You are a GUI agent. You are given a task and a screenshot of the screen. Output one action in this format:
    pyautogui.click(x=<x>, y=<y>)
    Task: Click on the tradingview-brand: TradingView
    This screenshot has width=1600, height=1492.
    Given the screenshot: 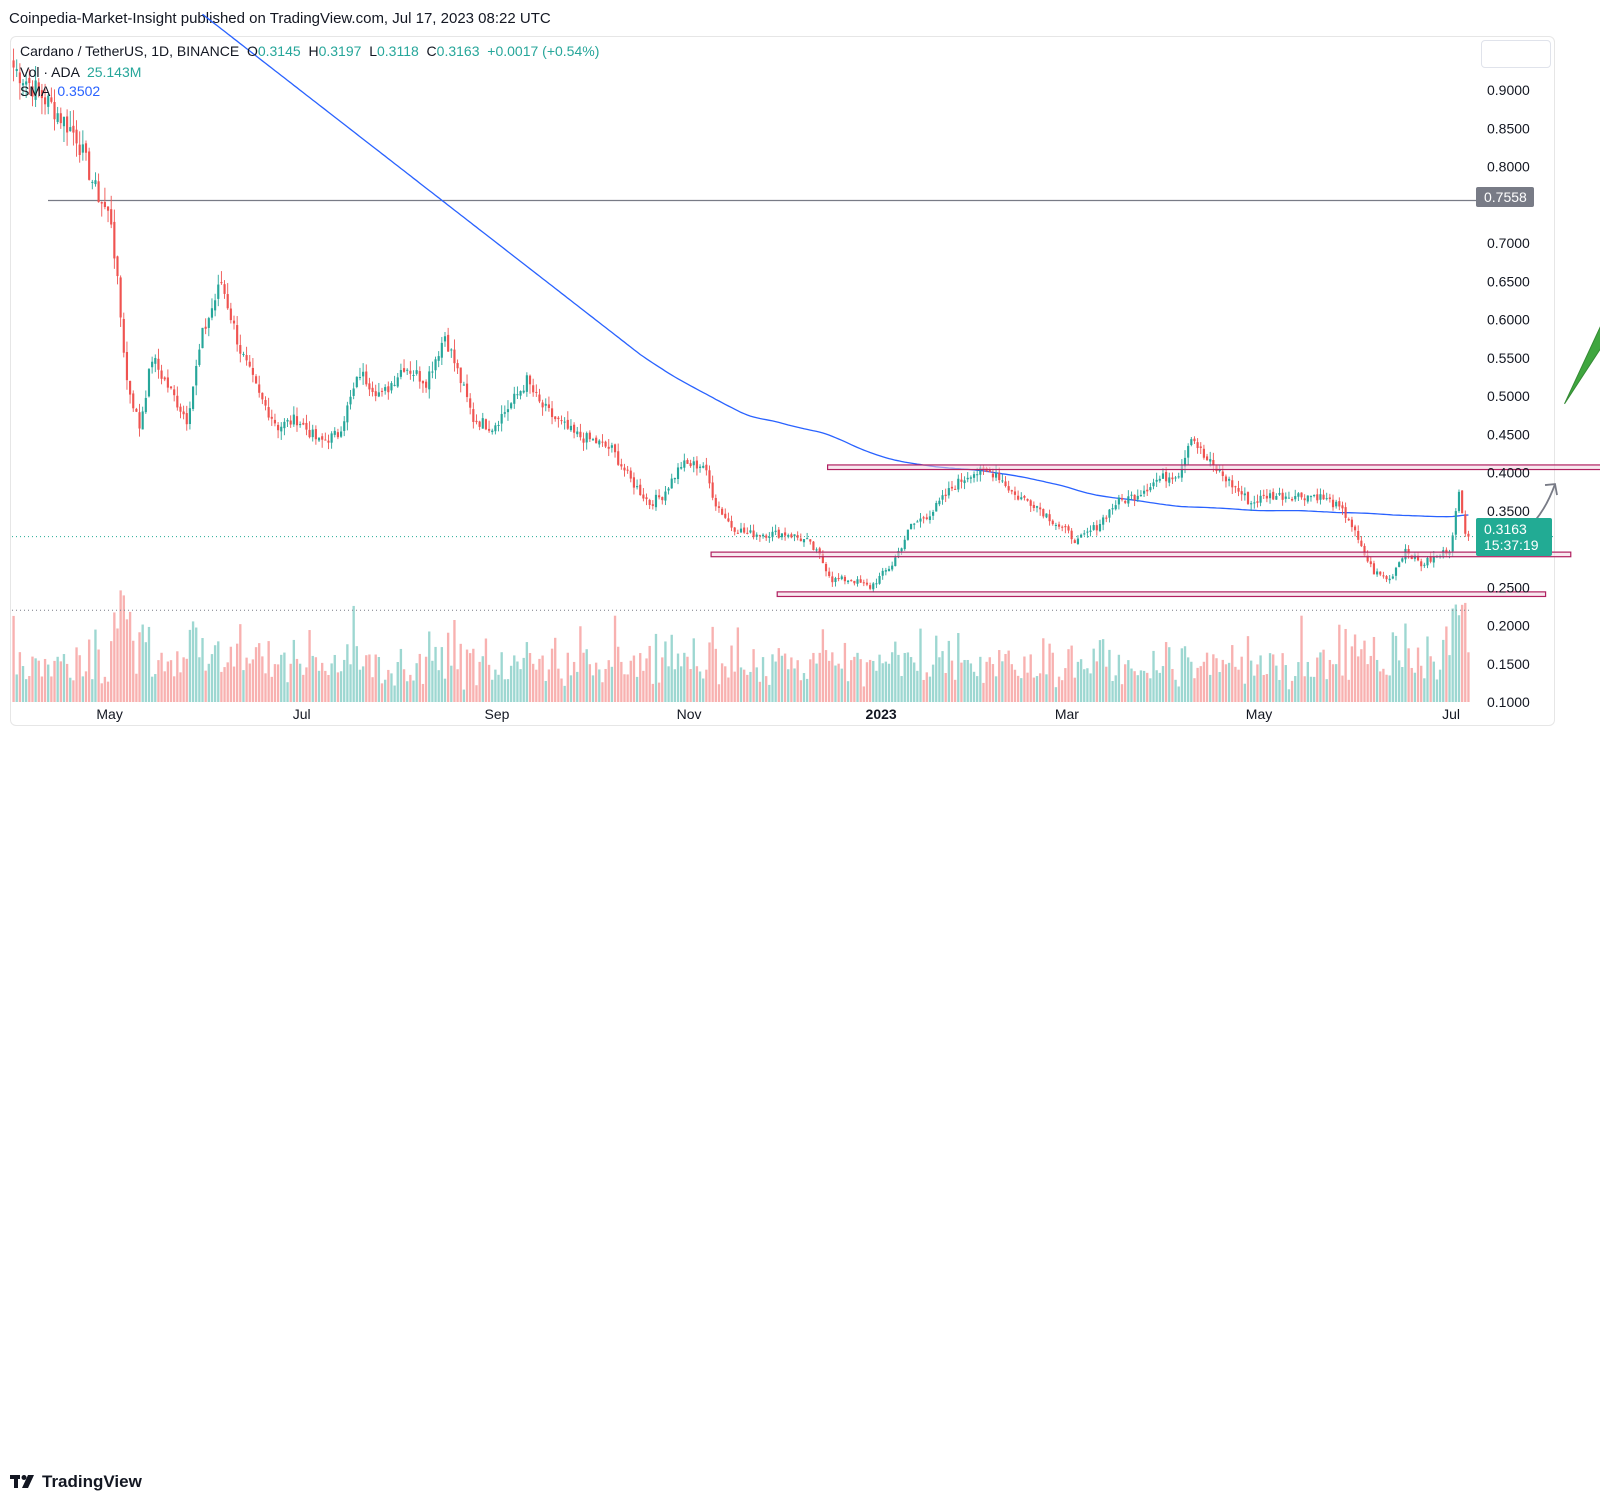 What is the action you would take?
    pyautogui.click(x=76, y=1482)
    